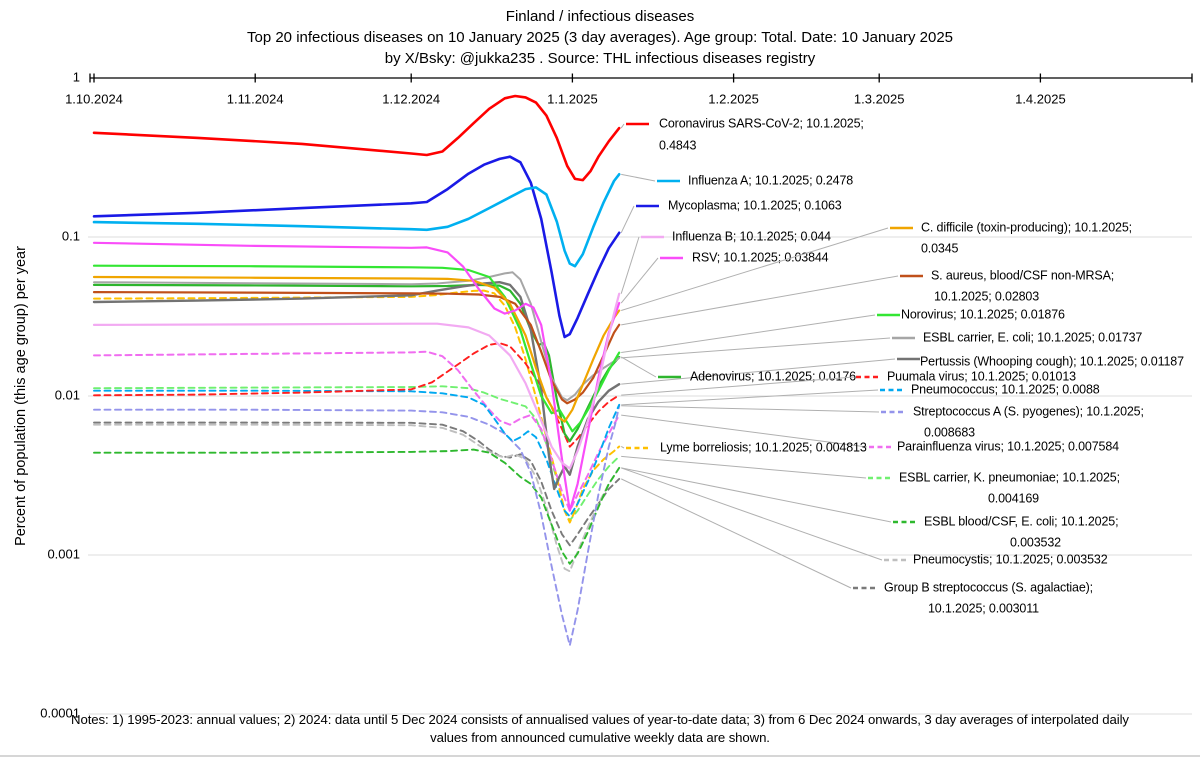  What do you see at coordinates (733, 98) in the screenshot?
I see `x-tick-label-4: 1.2.2025` at bounding box center [733, 98].